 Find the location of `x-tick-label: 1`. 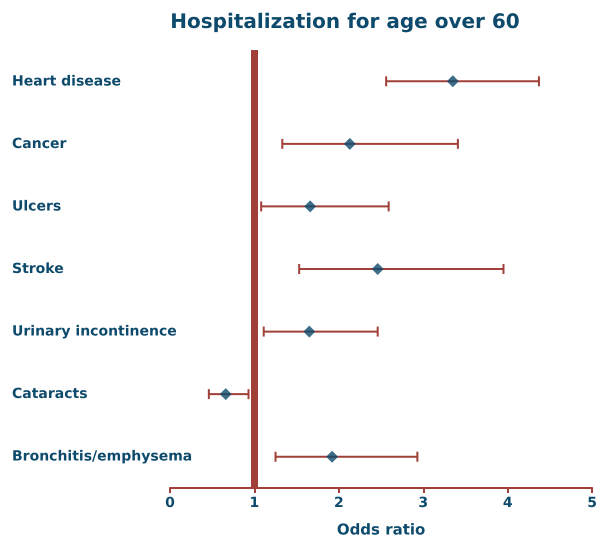

x-tick-label: 1 is located at coordinates (255, 503).